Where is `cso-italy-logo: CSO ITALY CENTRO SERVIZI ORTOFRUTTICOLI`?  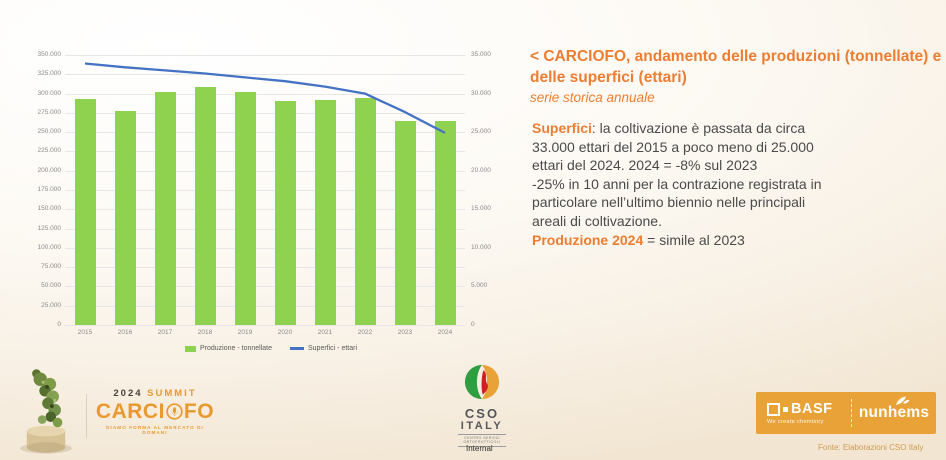 cso-italy-logo: CSO ITALY CENTRO SERVIZI ORTOFRUTTICOLI is located at coordinates (482, 405).